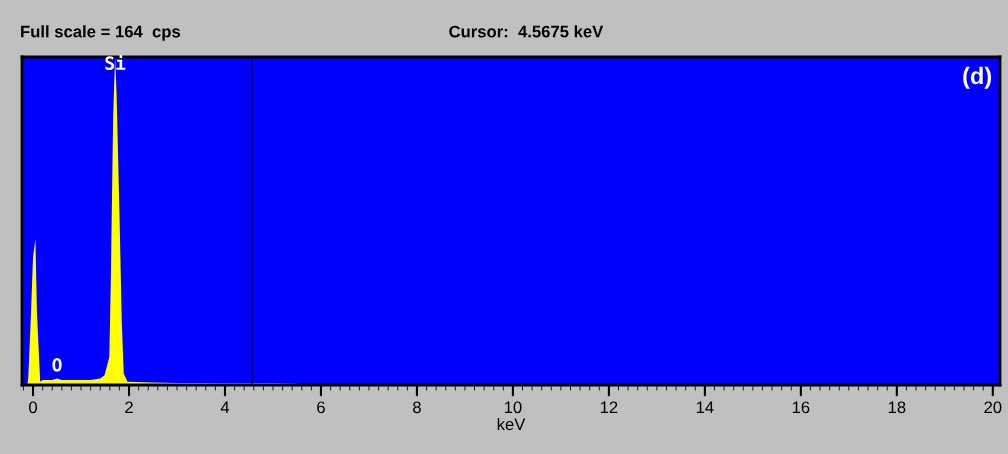  Describe the element at coordinates (993, 407) in the screenshot. I see `x-tick-label: 20` at that location.